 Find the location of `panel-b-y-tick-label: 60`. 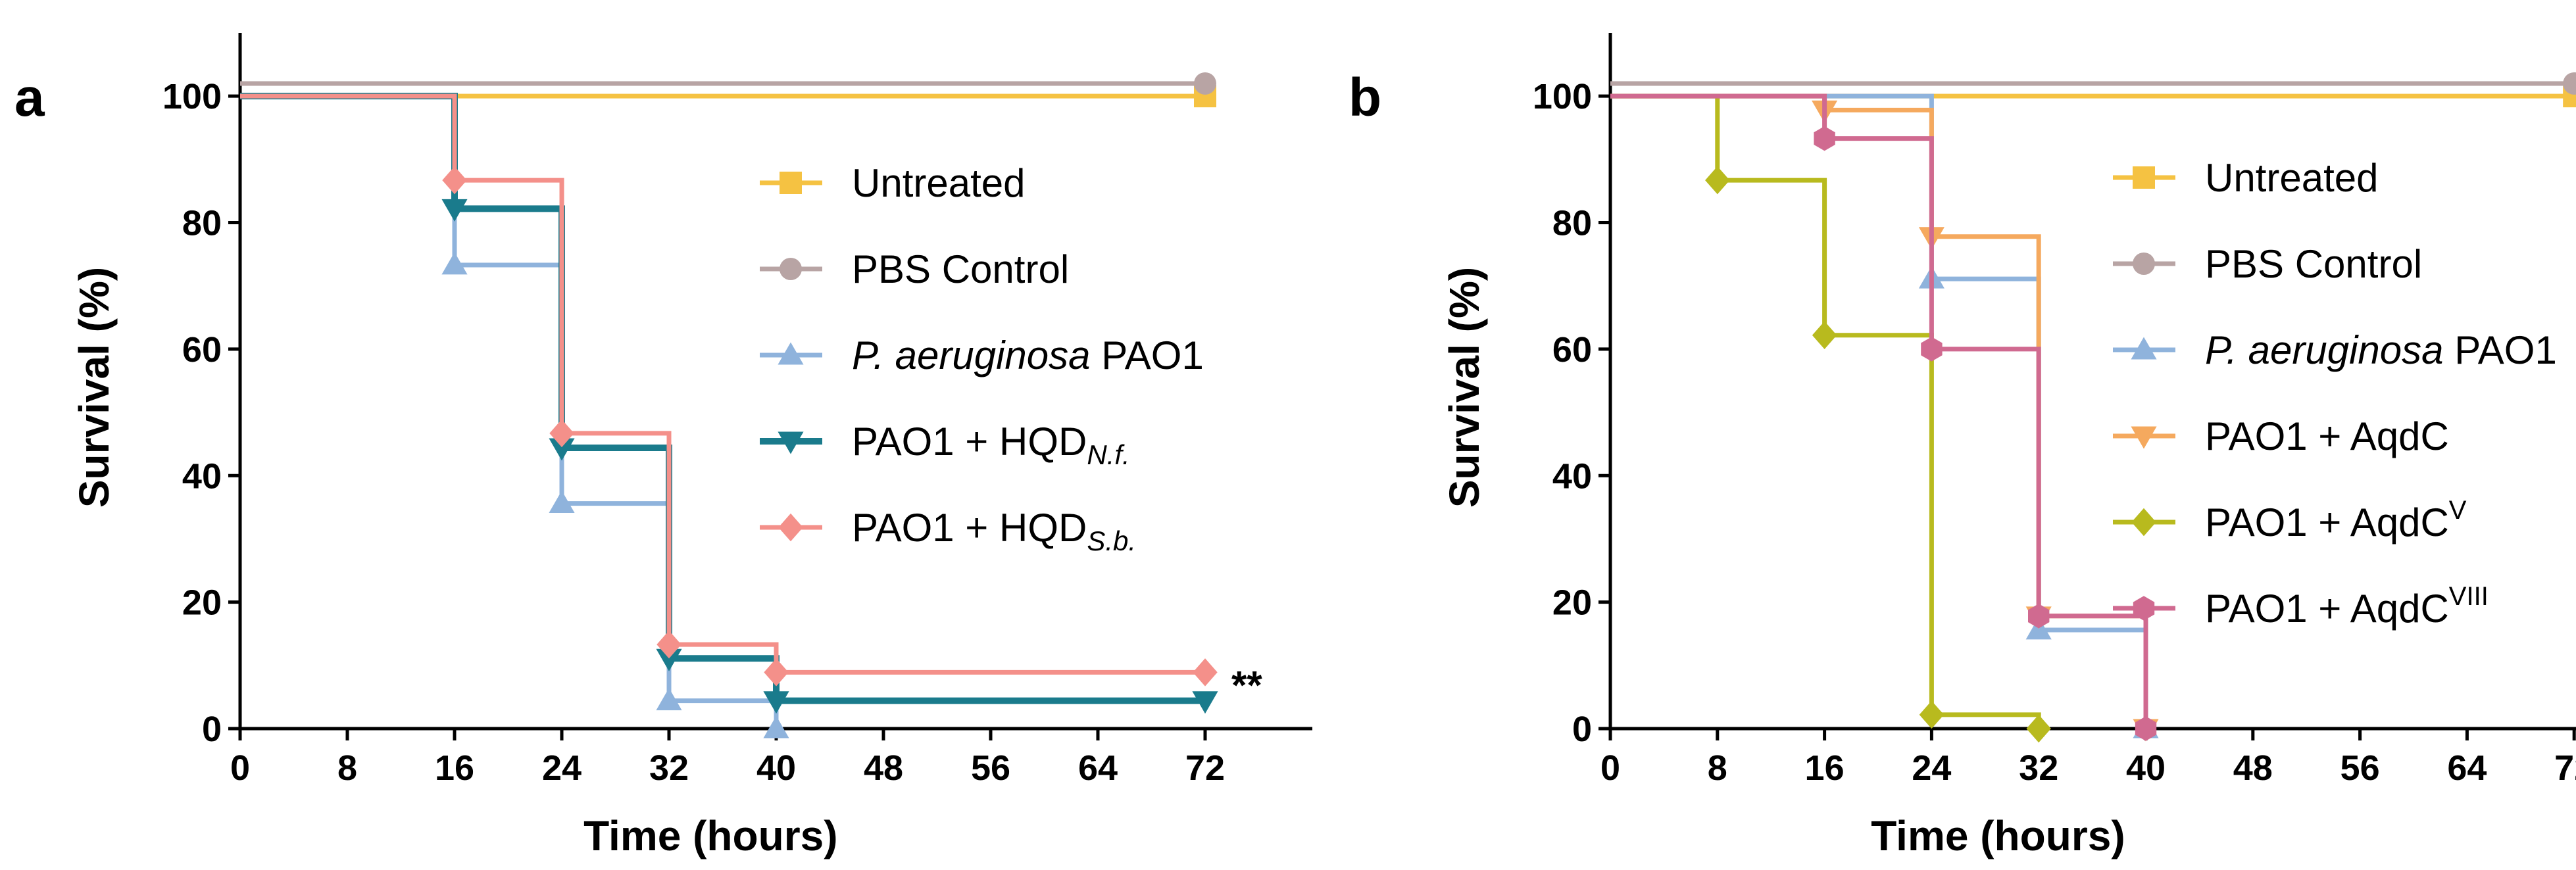

panel-b-y-tick-label: 60 is located at coordinates (1572, 350).